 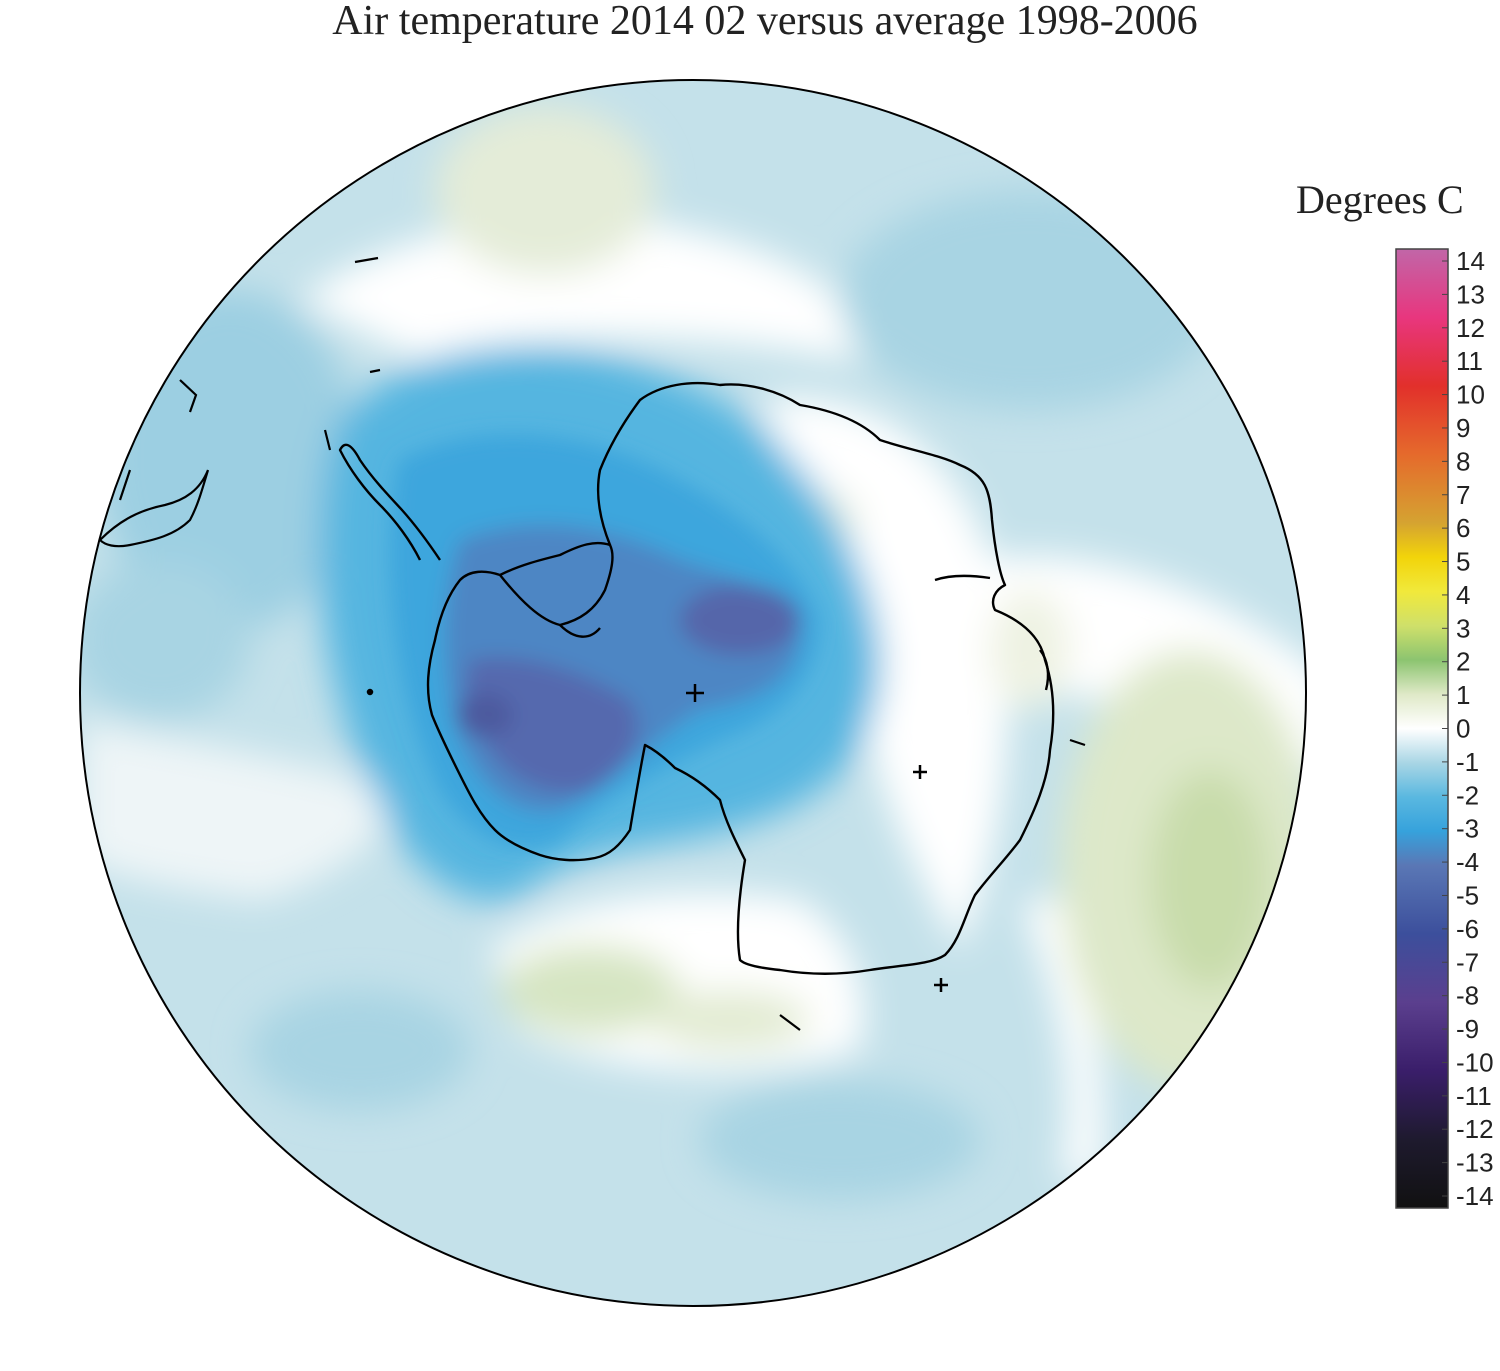 I want to click on colorbar-gradient, so click(x=1422, y=728).